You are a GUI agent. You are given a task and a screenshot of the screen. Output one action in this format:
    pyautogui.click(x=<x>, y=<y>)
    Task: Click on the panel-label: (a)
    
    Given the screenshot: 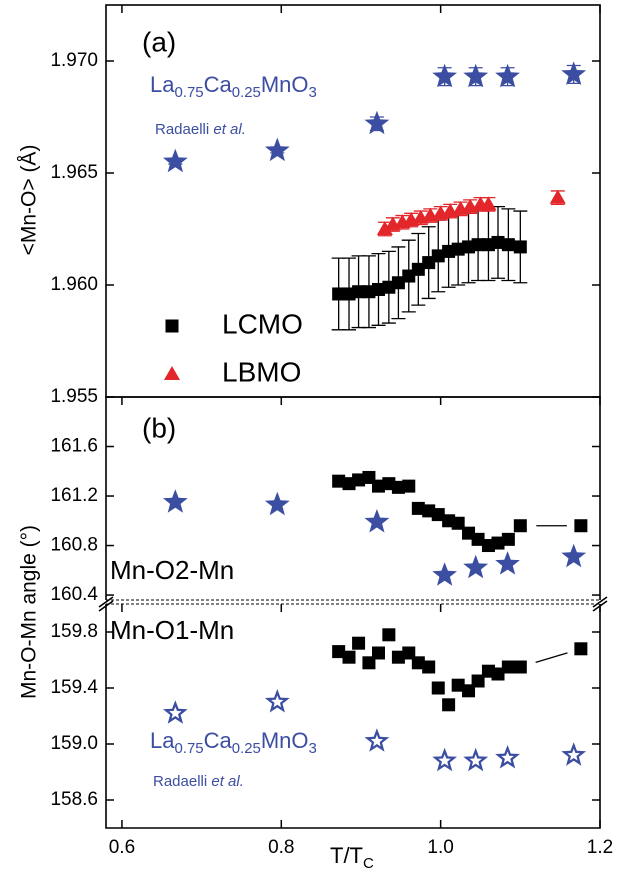 What is the action you would take?
    pyautogui.click(x=159, y=41)
    